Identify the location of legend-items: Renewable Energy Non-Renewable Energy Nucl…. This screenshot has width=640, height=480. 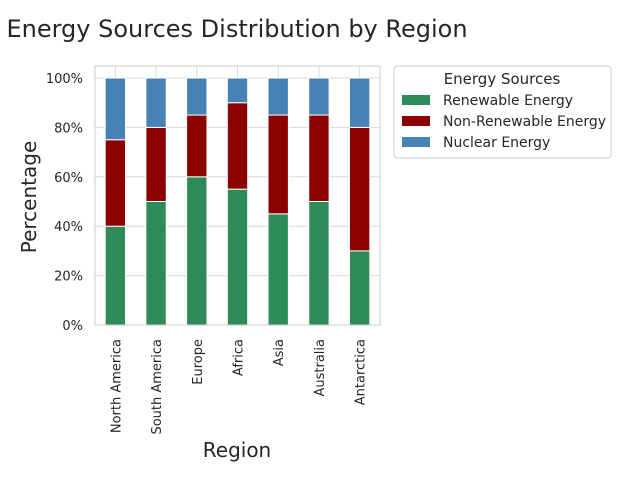
(504, 122).